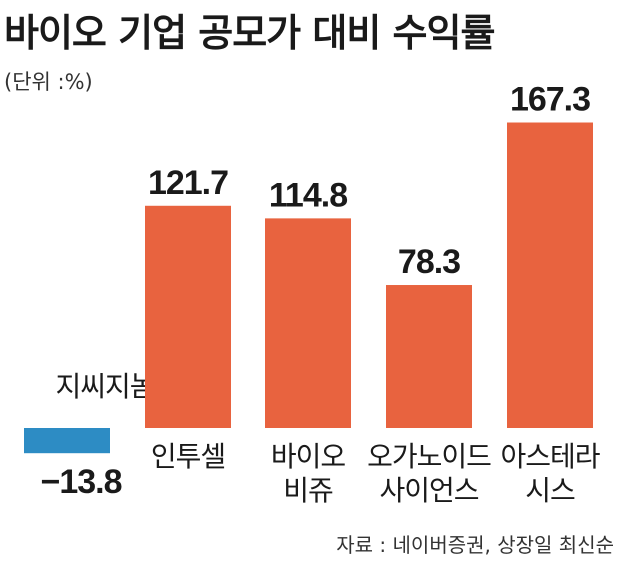 The width and height of the screenshot is (626, 572). I want to click on source-note: 자료 : 네이버증권, 상장일 최신순, so click(475, 545).